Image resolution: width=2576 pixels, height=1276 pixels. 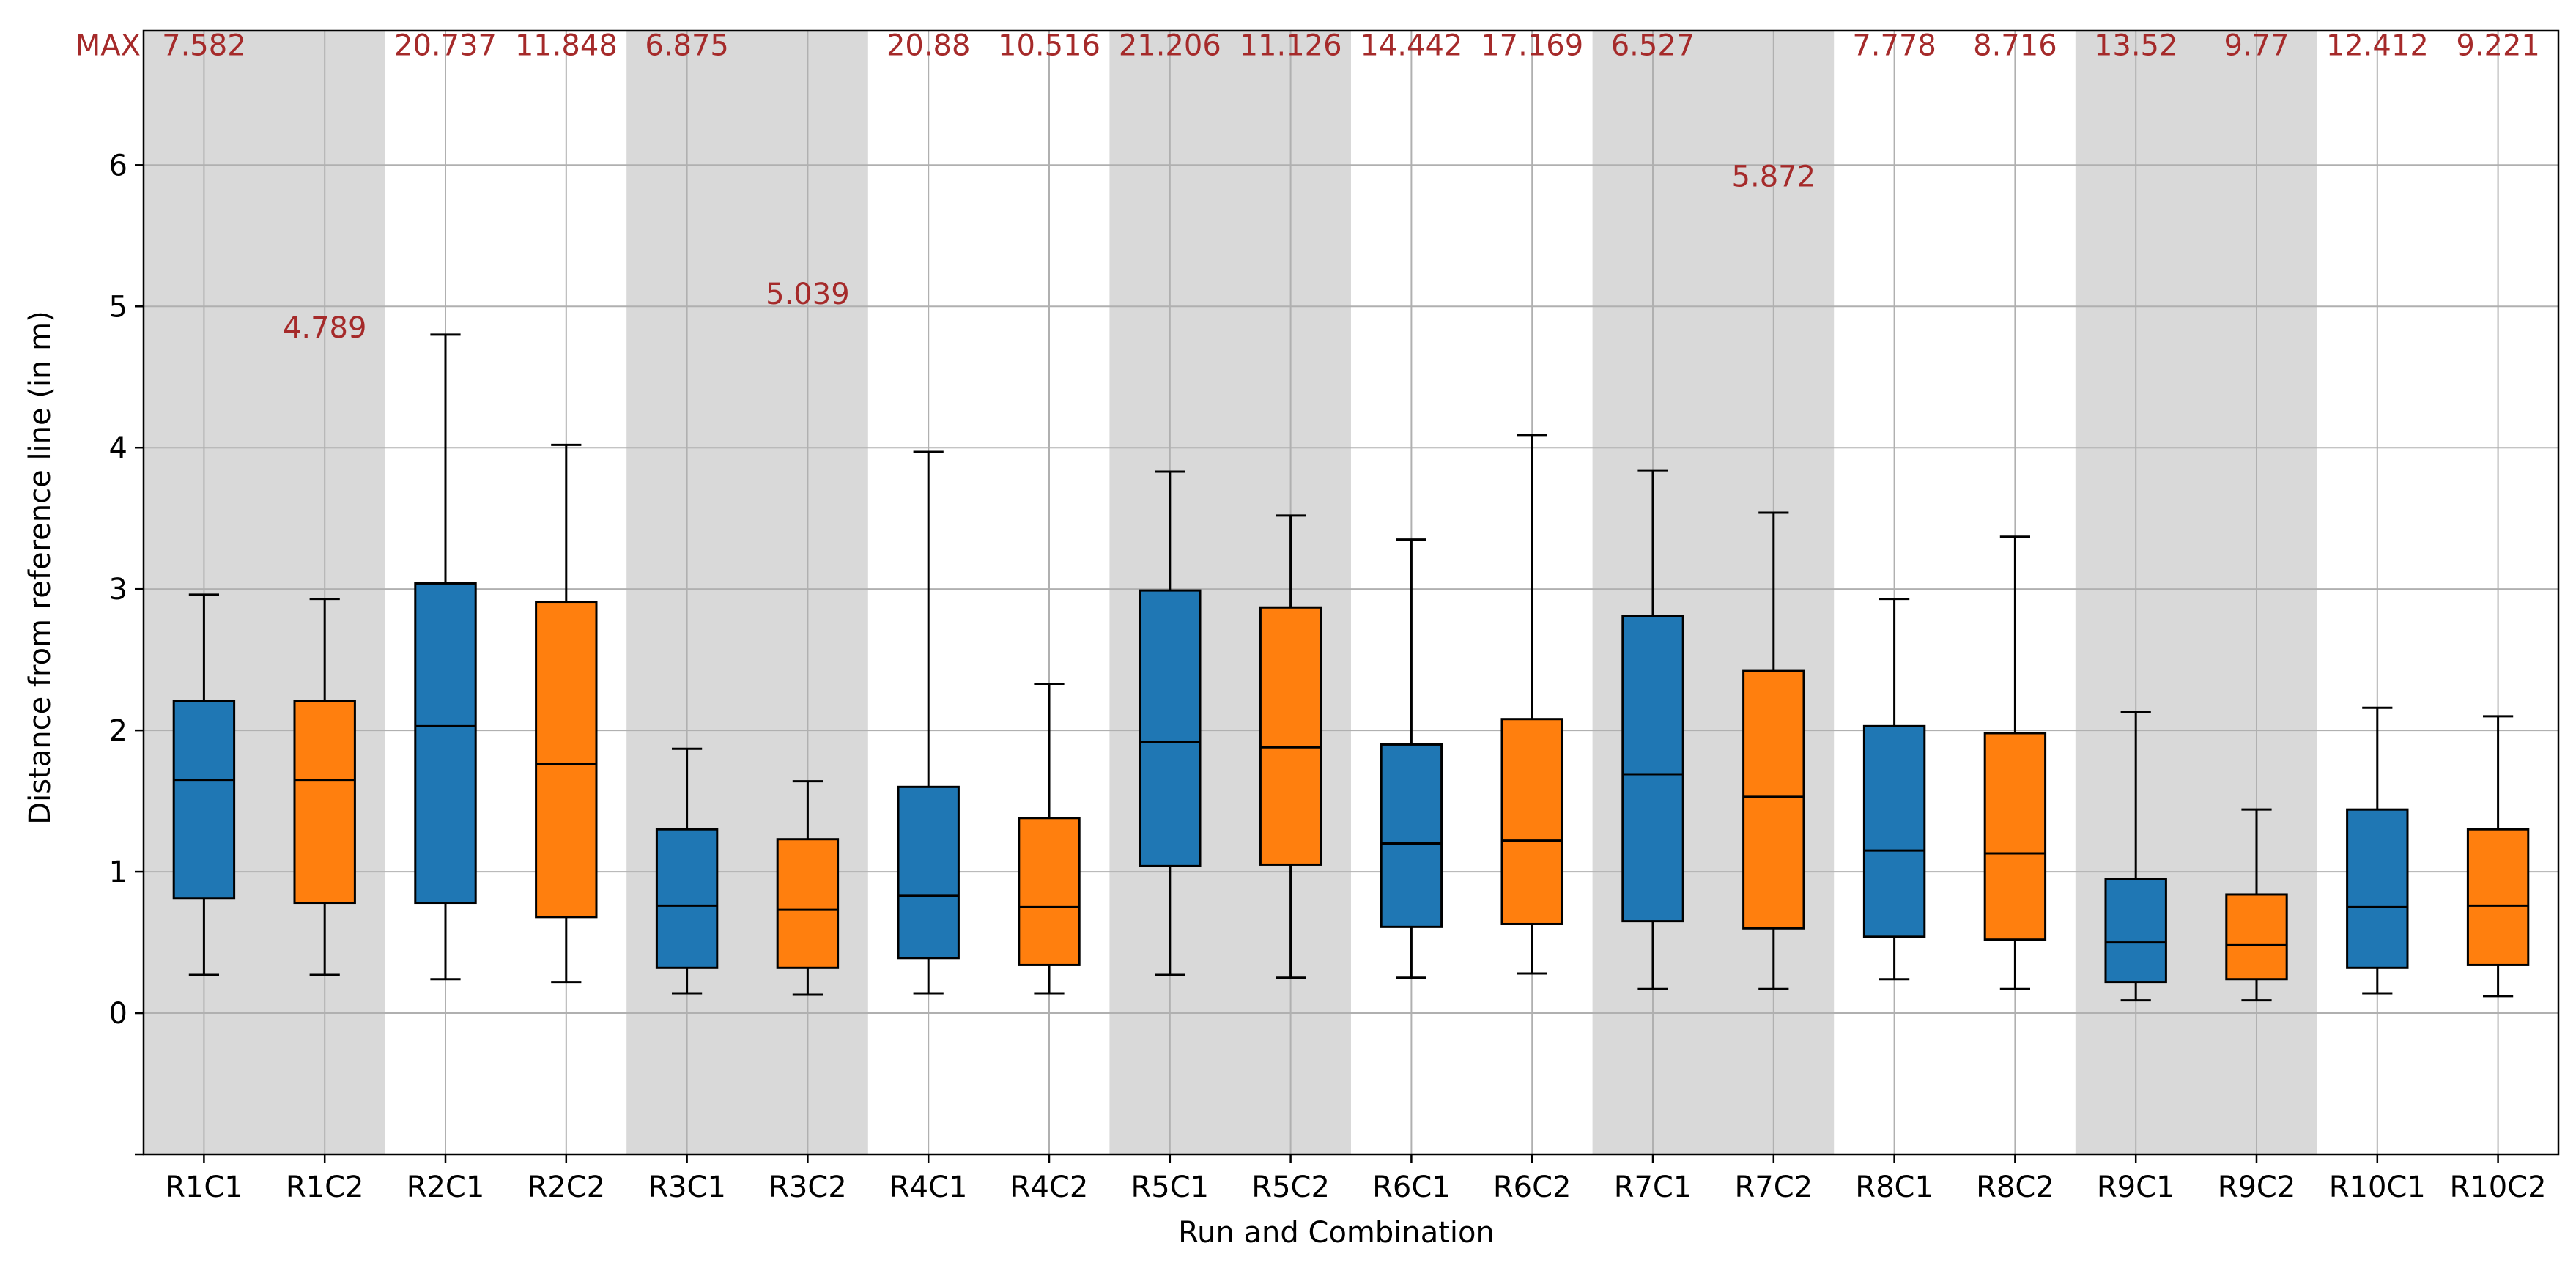 I want to click on max-label-r4c1: 20.88, so click(x=929, y=45).